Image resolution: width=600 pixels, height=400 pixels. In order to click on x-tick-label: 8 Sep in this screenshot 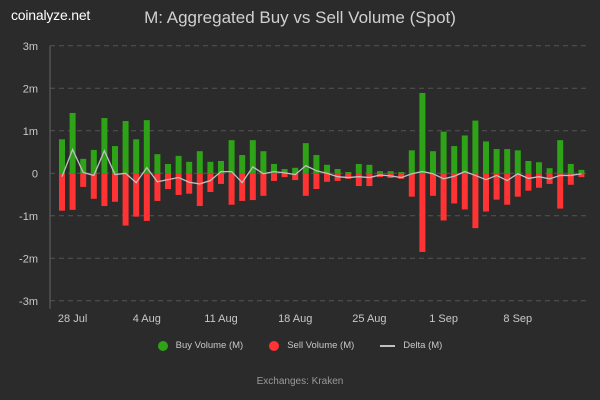, I will do `click(517, 319)`.